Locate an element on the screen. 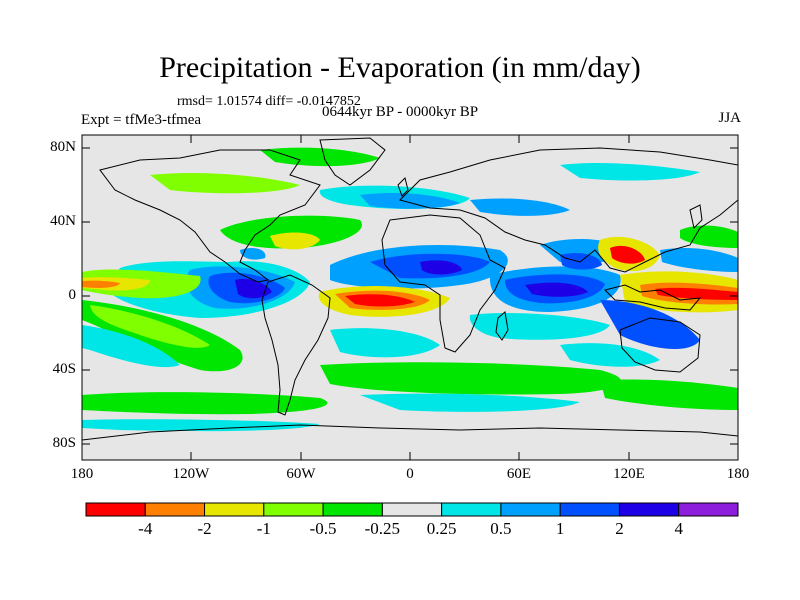  coast-madagascar is located at coordinates (502, 326).